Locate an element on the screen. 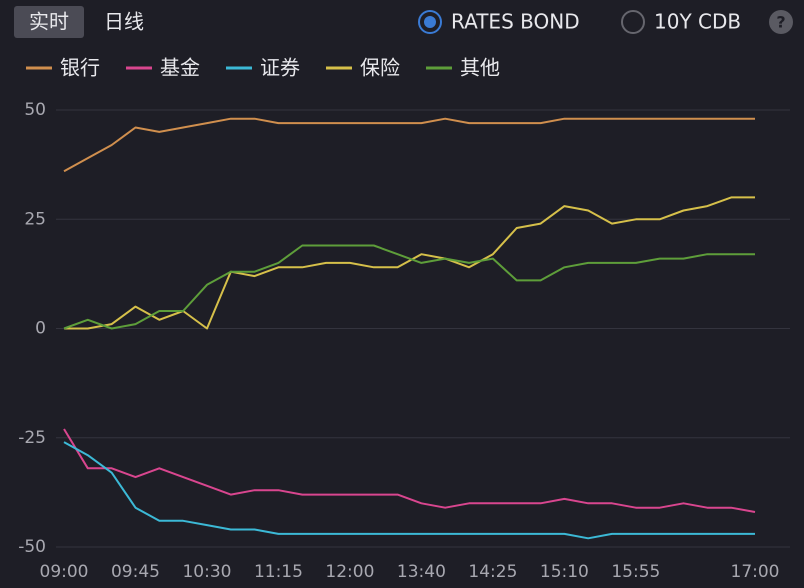  x-tick-label: 15:55 is located at coordinates (635, 572).